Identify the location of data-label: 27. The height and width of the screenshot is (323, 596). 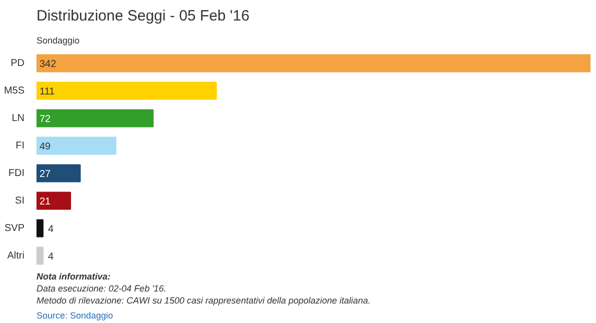
(46, 174).